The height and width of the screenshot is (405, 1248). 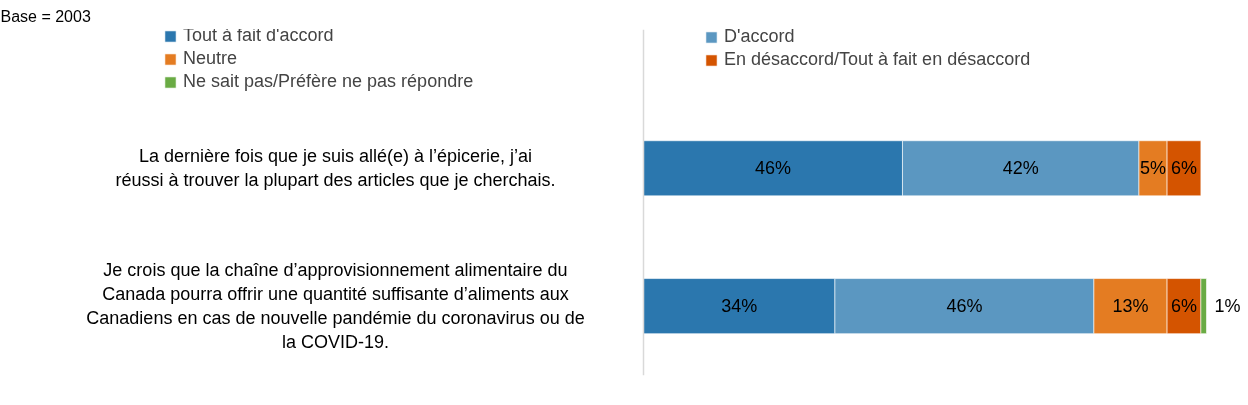 What do you see at coordinates (1153, 168) in the screenshot?
I see `data-label: 5%` at bounding box center [1153, 168].